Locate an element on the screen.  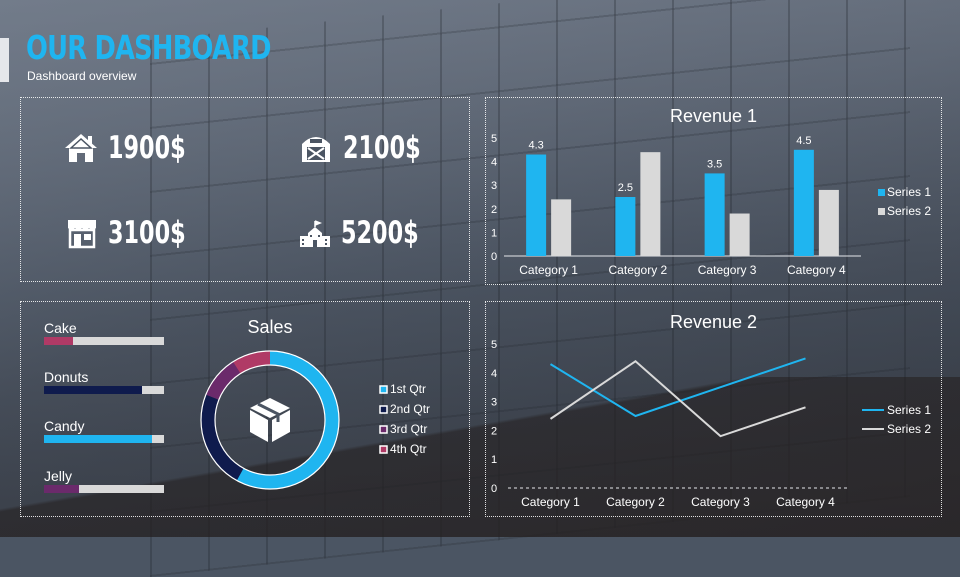
kpi-item: 3100$ is located at coordinates (141, 233).